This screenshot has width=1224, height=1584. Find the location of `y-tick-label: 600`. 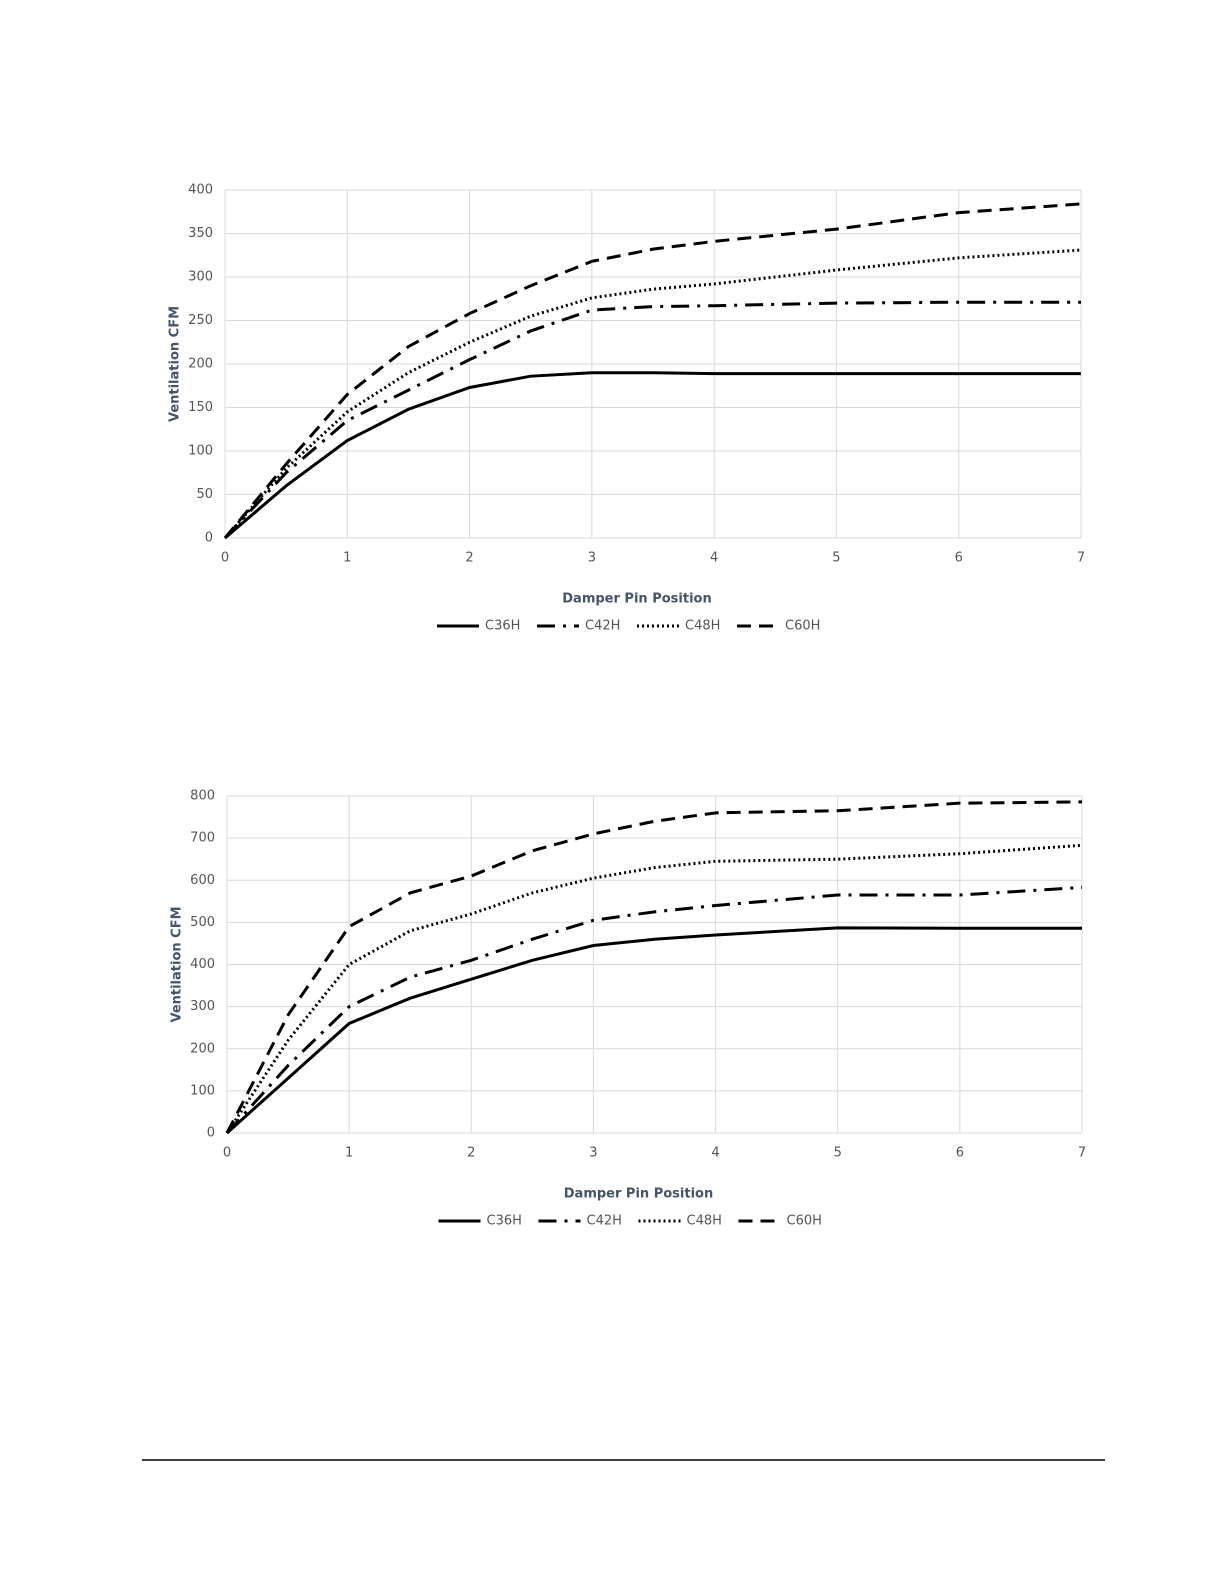

y-tick-label: 600 is located at coordinates (202, 880).